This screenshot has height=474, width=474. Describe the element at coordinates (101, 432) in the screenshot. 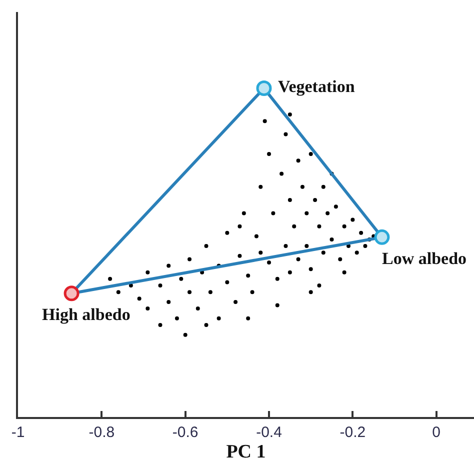

I see `x-tick-label: -0.8` at that location.